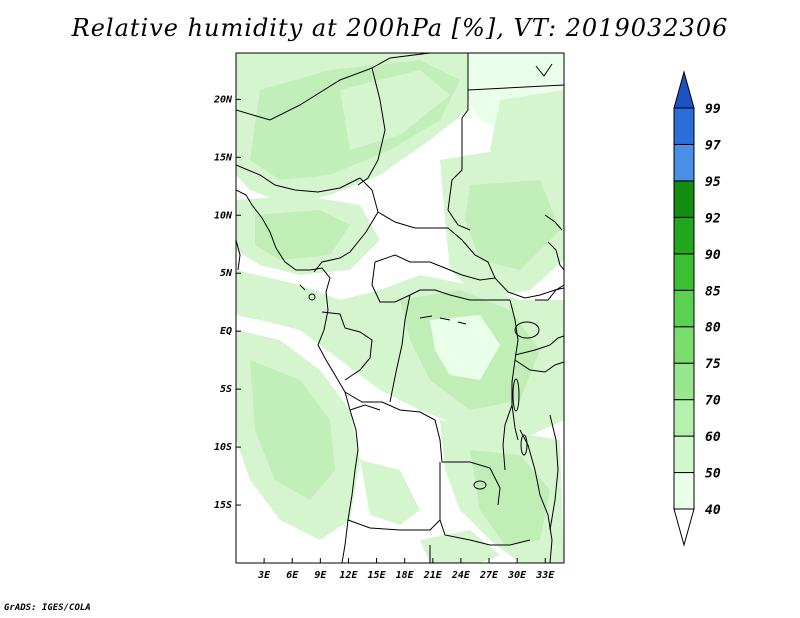  I want to click on colorbar-label-85: 85, so click(713, 291).